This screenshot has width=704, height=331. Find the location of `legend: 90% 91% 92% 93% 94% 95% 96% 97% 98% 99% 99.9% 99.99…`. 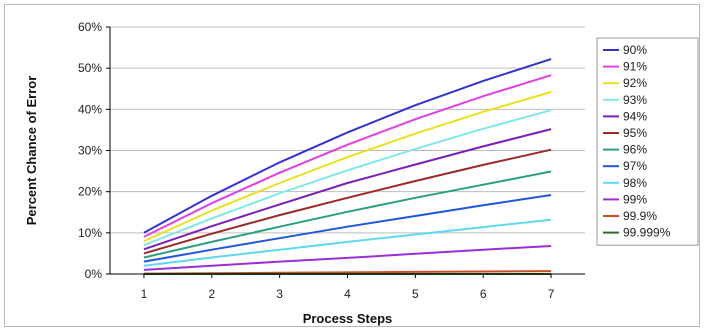

legend: 90% 91% 92% 93% 94% 95% 96% 97% 98% 99% 99.9% 99.99… is located at coordinates (647, 141).